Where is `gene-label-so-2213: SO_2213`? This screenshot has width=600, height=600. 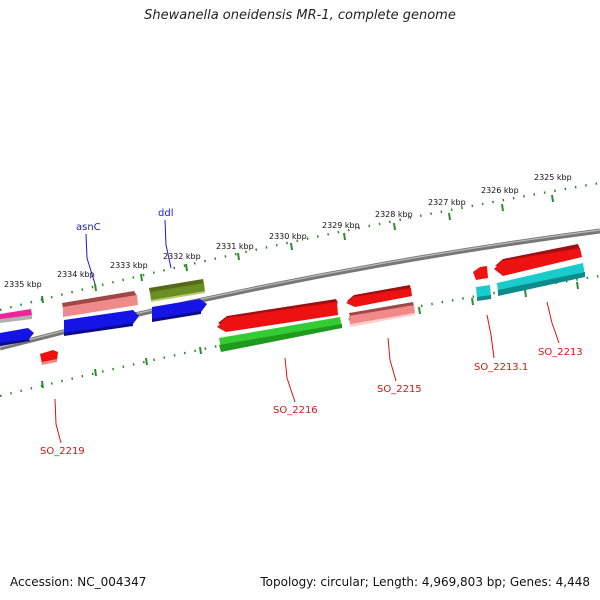
gene-label-so-2213: SO_2213 is located at coordinates (560, 352).